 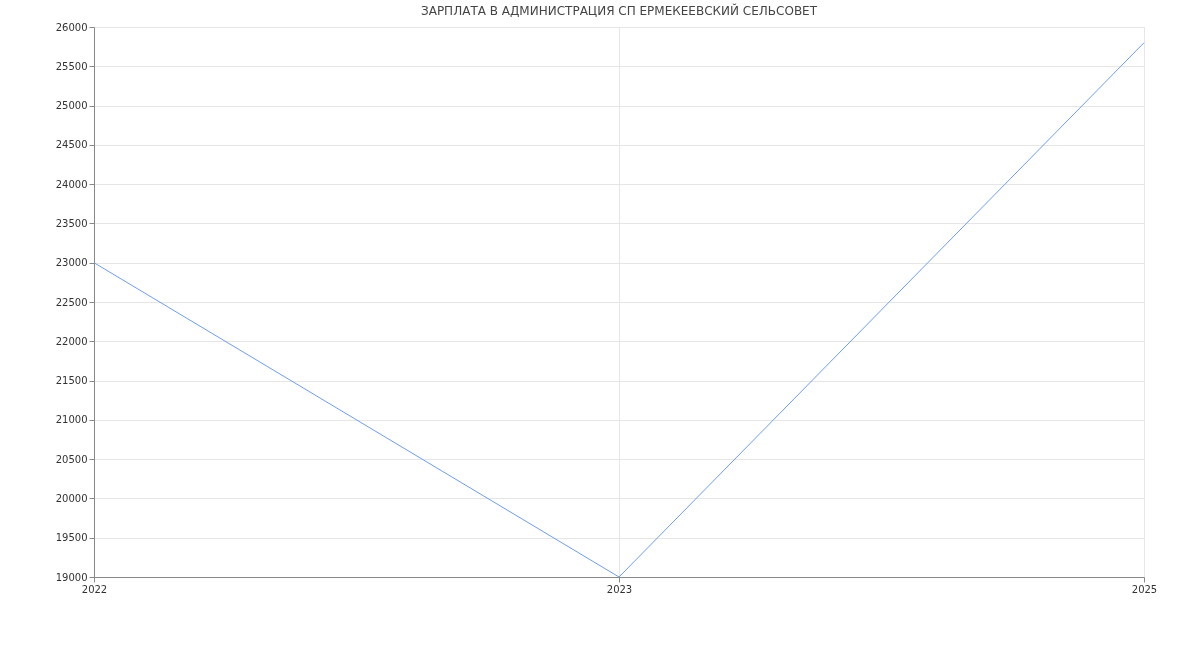 What do you see at coordinates (71, 106) in the screenshot?
I see `y-tick-label: 25000` at bounding box center [71, 106].